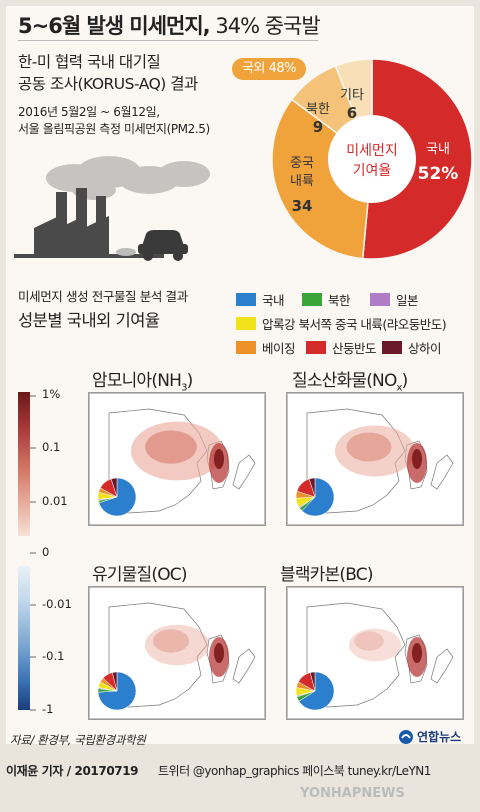 The width and height of the screenshot is (480, 812). Describe the element at coordinates (108, 84) in the screenshot. I see `intro-line-2: 공동 조사(KORUS-AQ) 결과` at that location.